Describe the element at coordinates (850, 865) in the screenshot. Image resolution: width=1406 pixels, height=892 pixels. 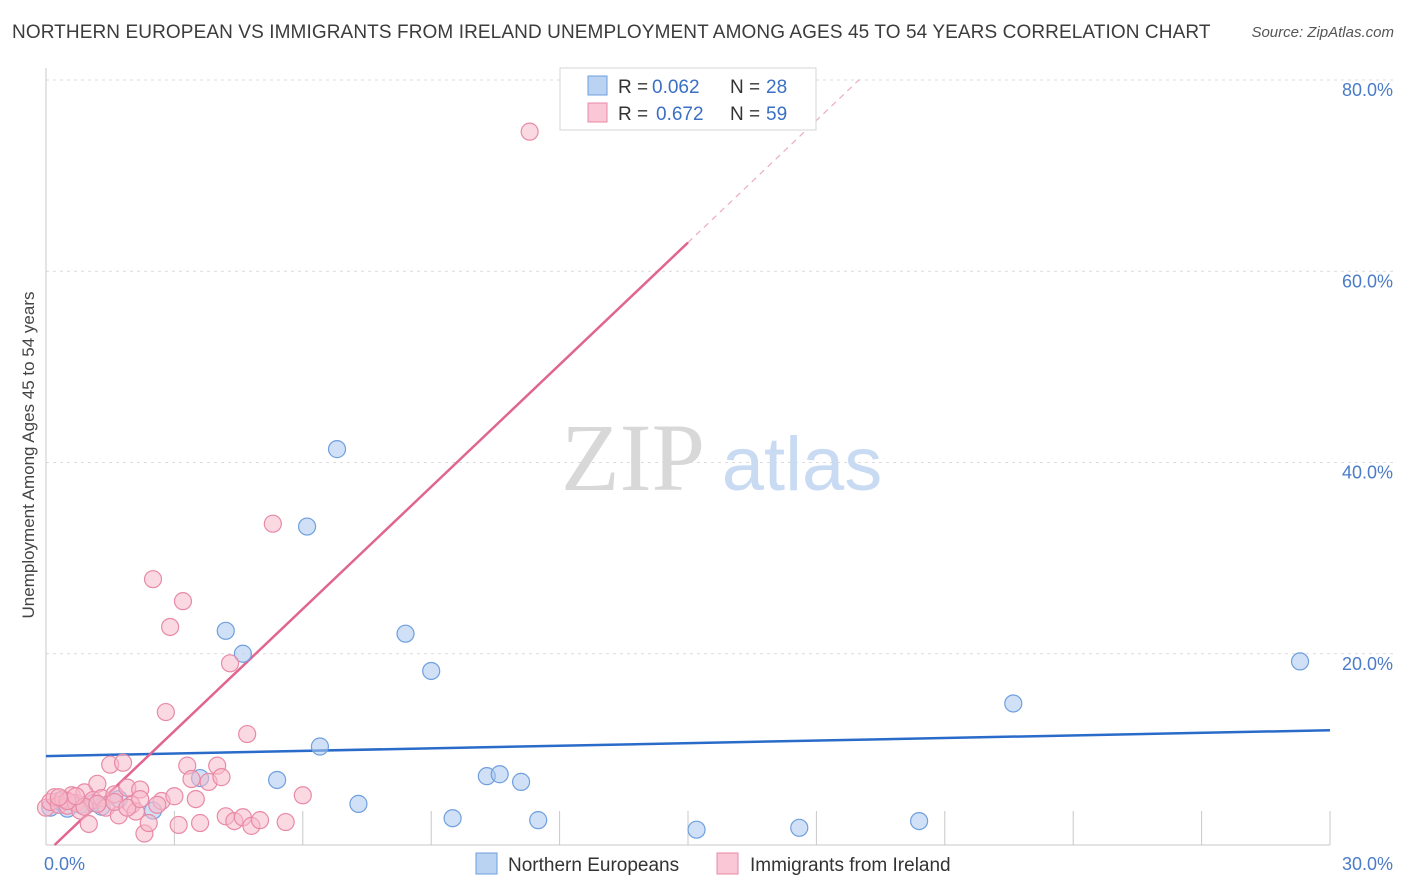
I see `bottom-legend-label-2: Immigrants from Ireland` at that location.